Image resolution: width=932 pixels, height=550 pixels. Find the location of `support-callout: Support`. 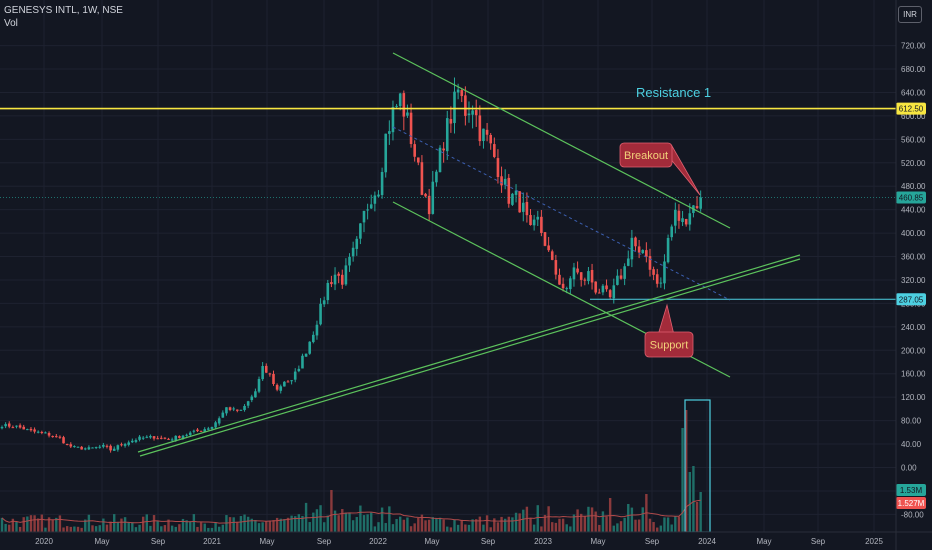

support-callout: Support is located at coordinates (669, 330).